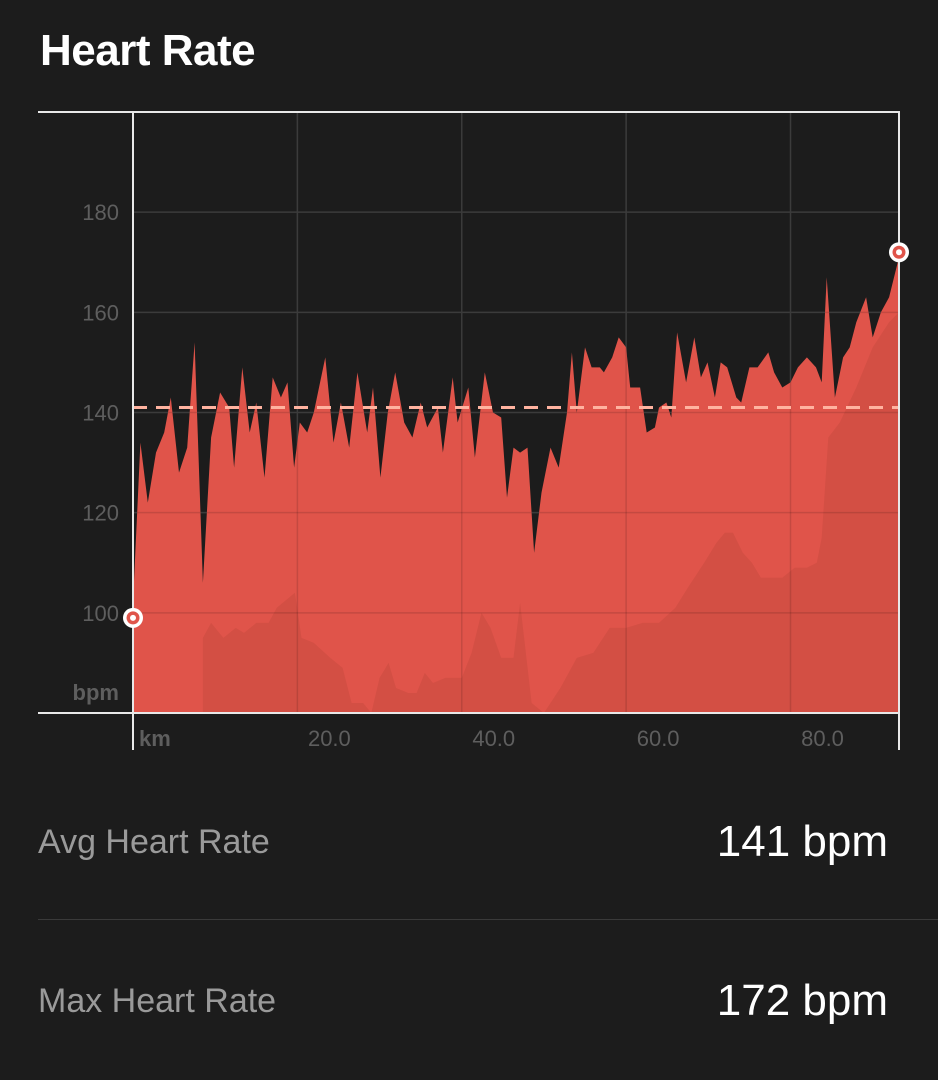 The width and height of the screenshot is (938, 1080). What do you see at coordinates (100, 513) in the screenshot?
I see `y-tick-label: 120` at bounding box center [100, 513].